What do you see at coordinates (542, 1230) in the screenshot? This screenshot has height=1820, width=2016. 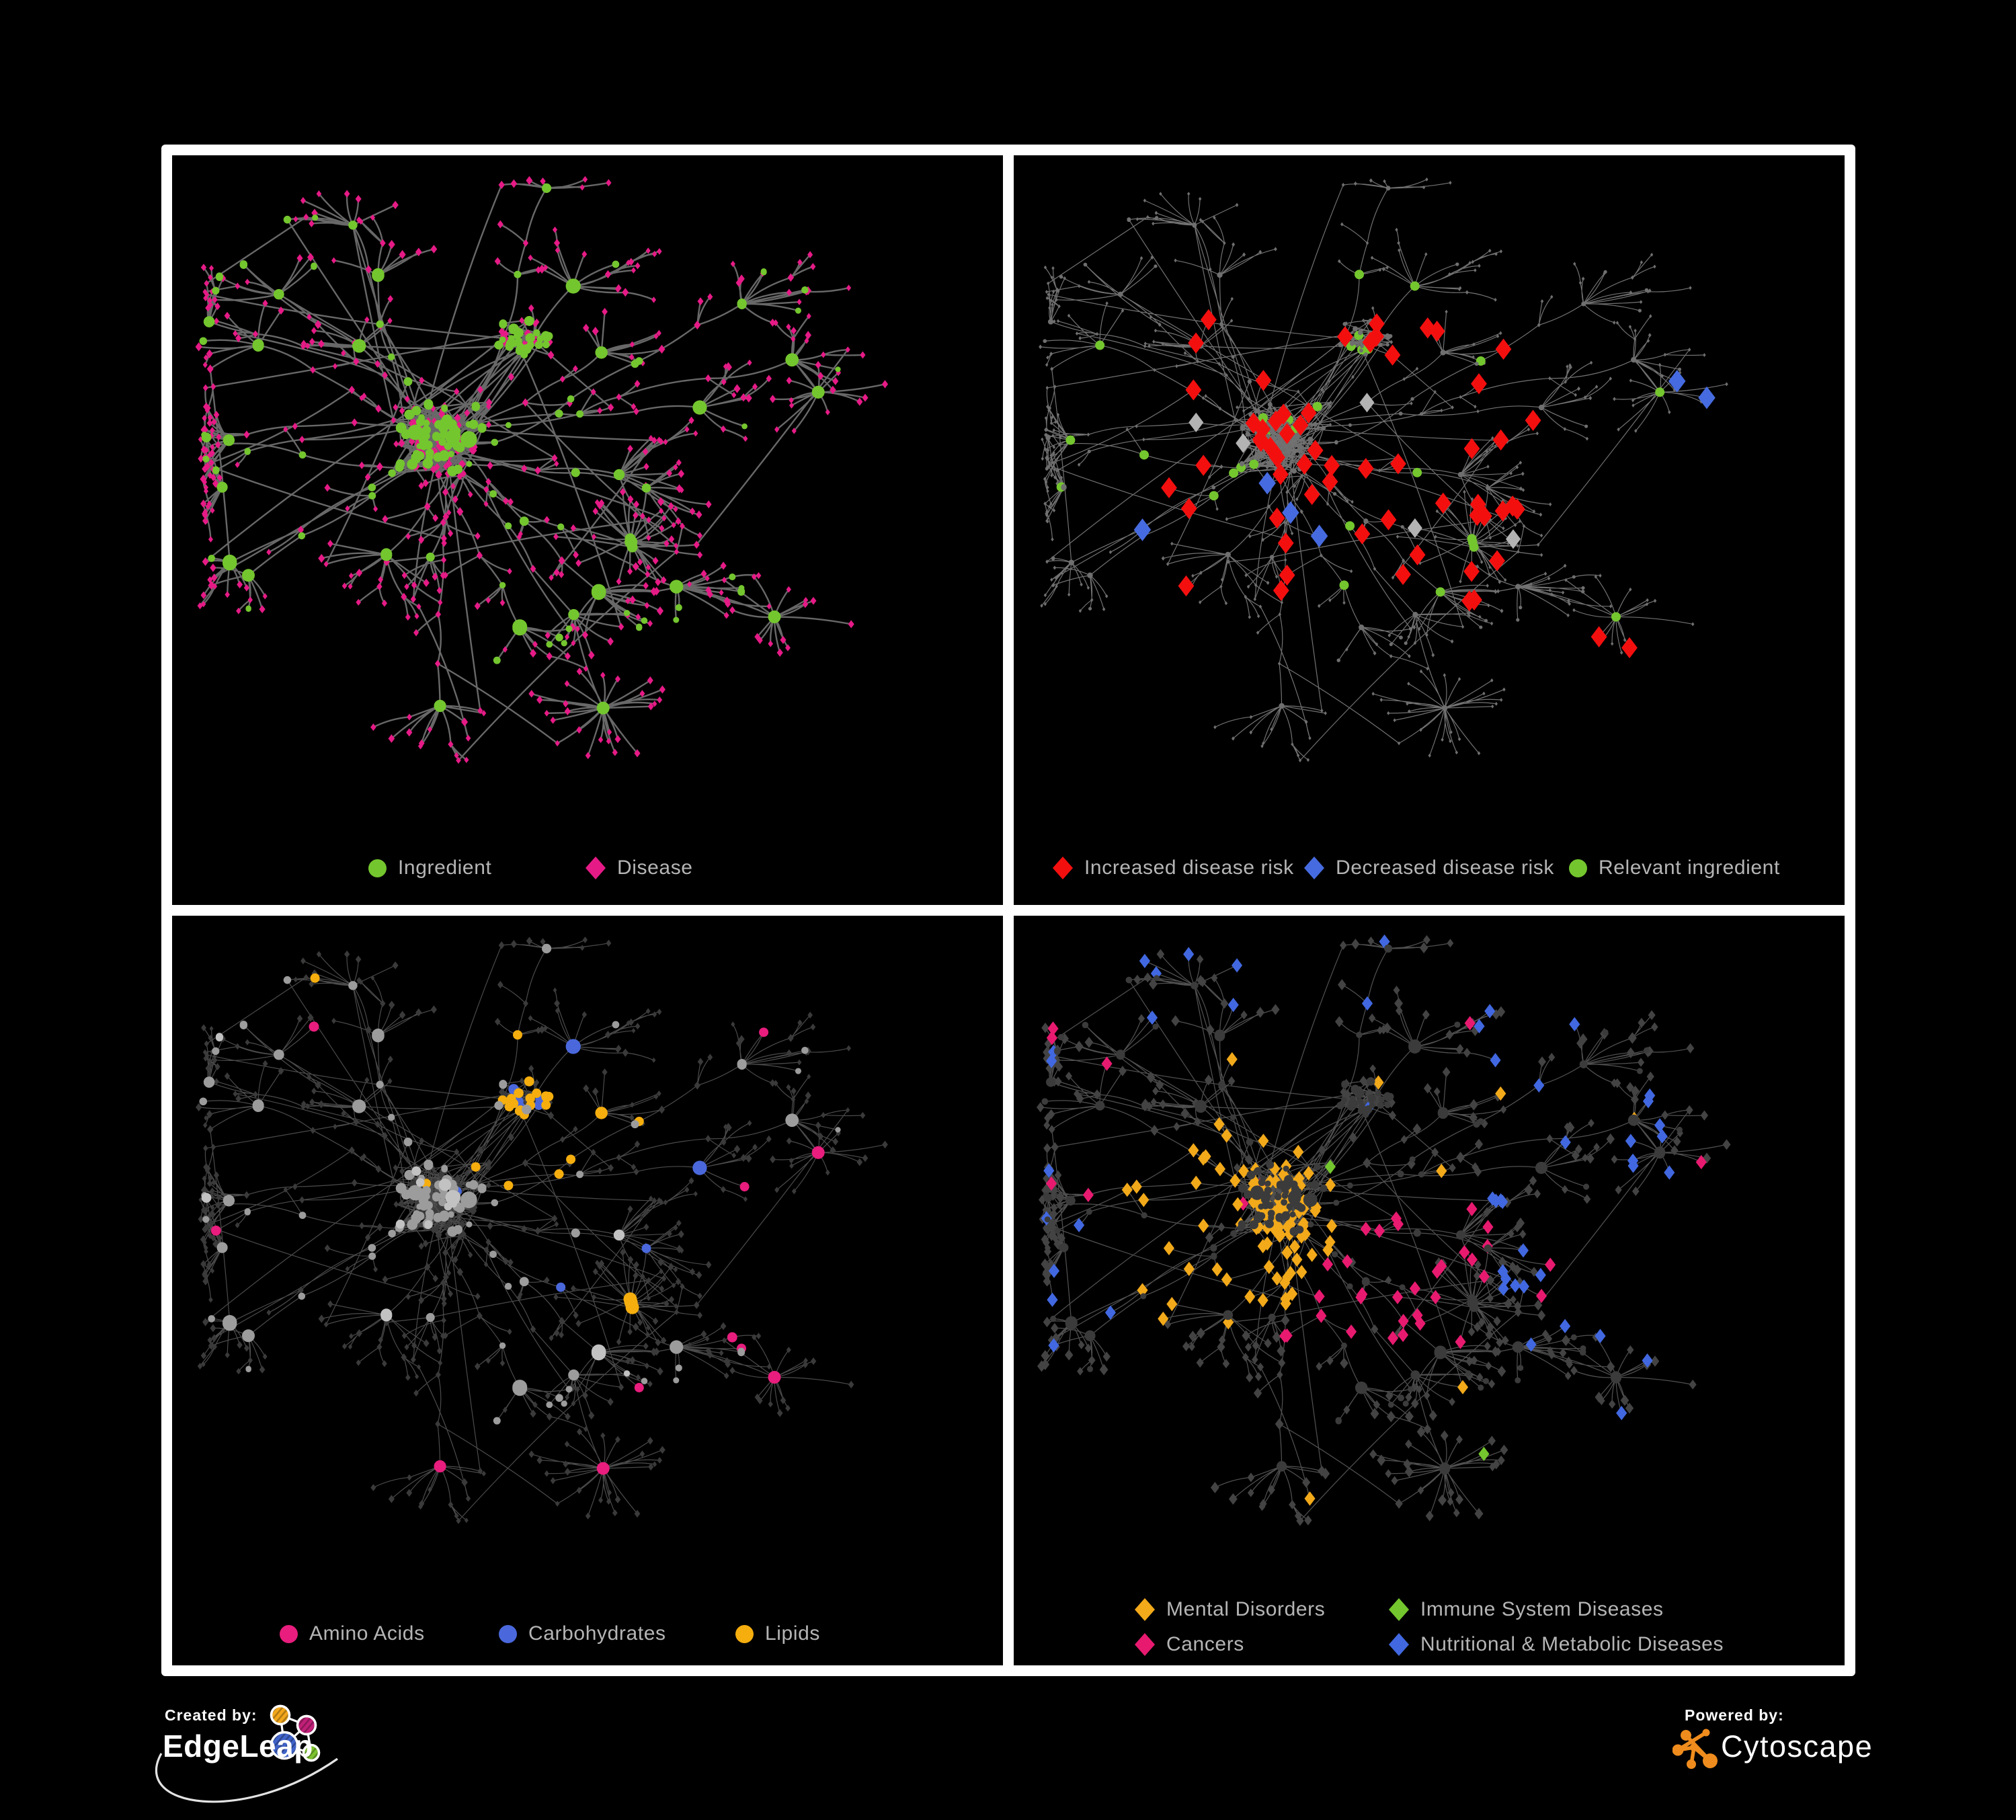 I see `network-chemical-classes-graph` at bounding box center [542, 1230].